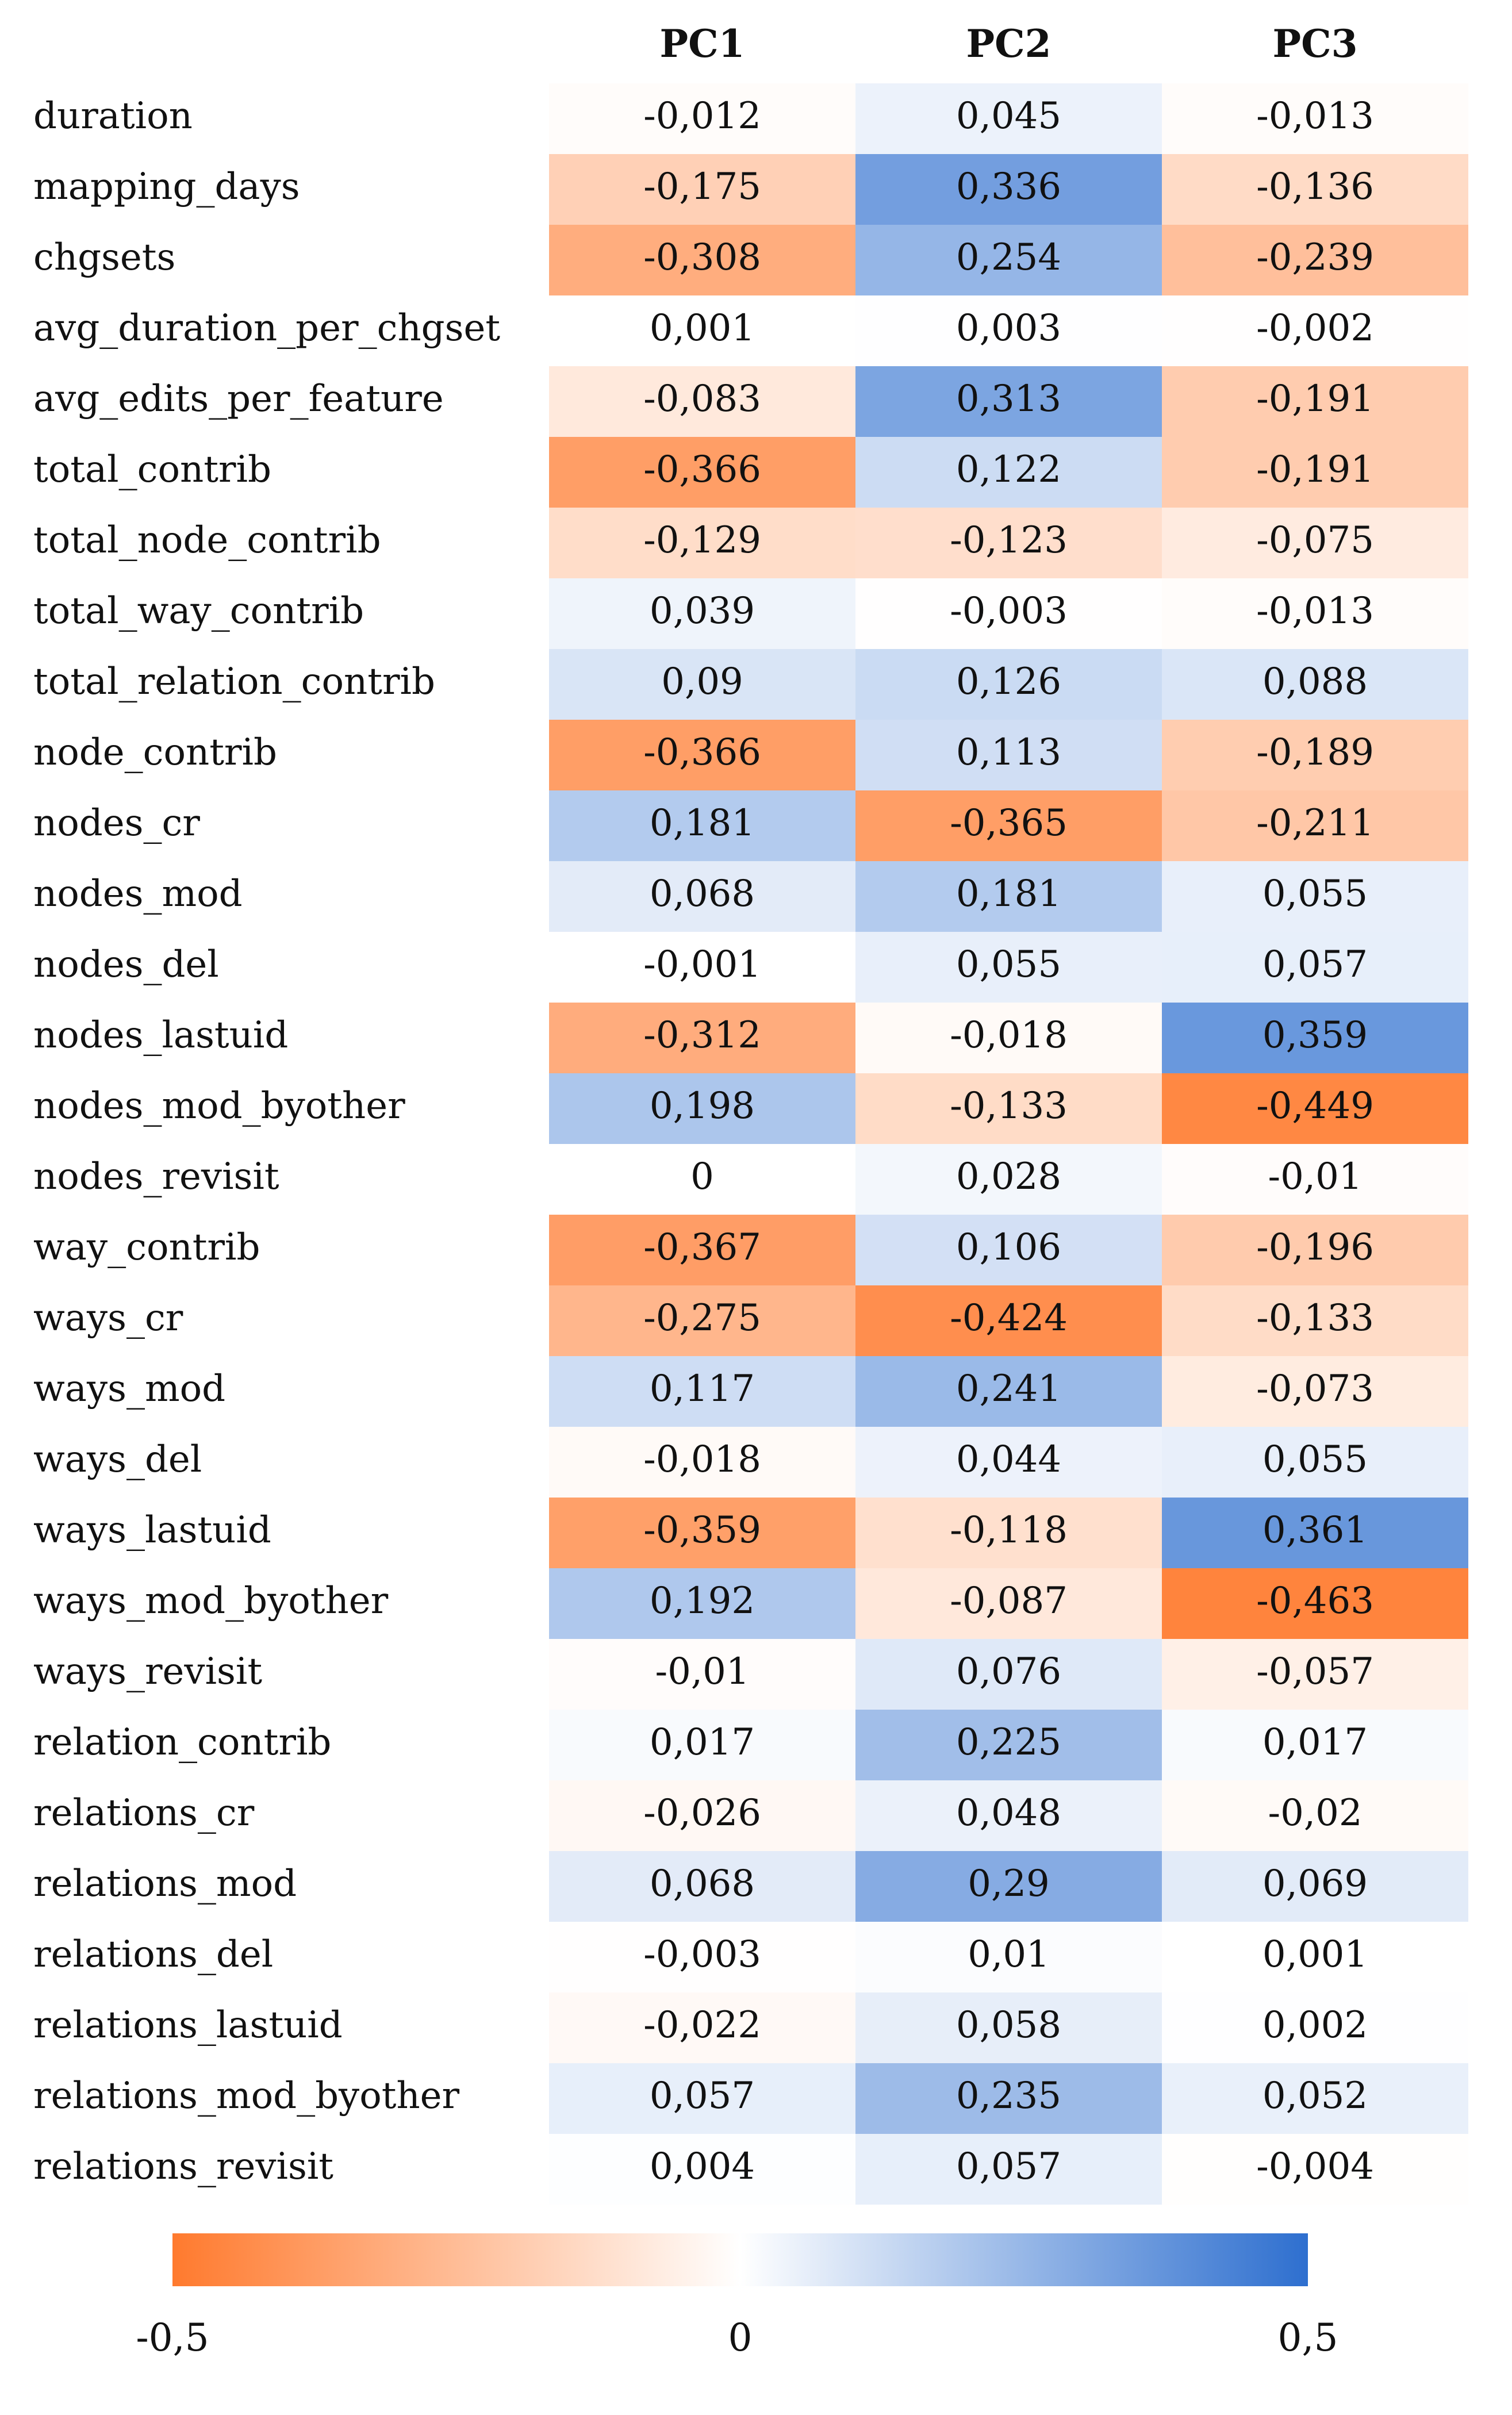  What do you see at coordinates (702, 1106) in the screenshot?
I see `cell-value-nodes-mod-byother-pc1: 0,198` at bounding box center [702, 1106].